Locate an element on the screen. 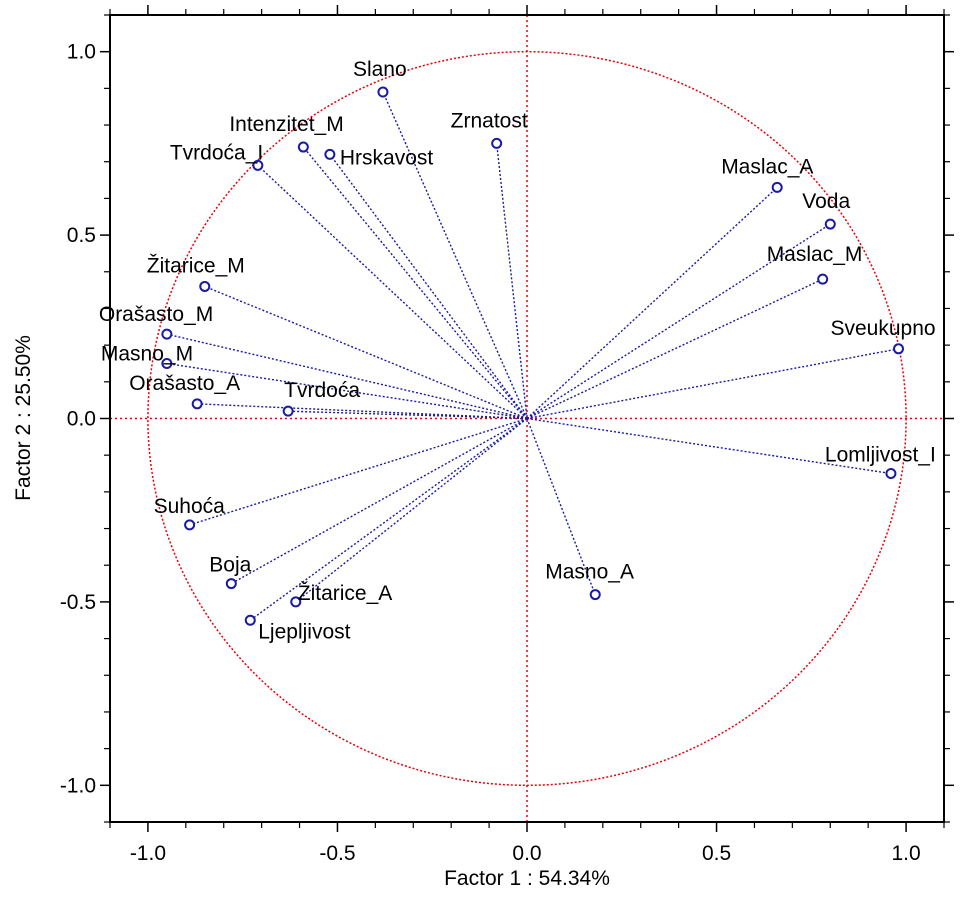  point-label-7: Maslac_M is located at coordinates (815, 254).